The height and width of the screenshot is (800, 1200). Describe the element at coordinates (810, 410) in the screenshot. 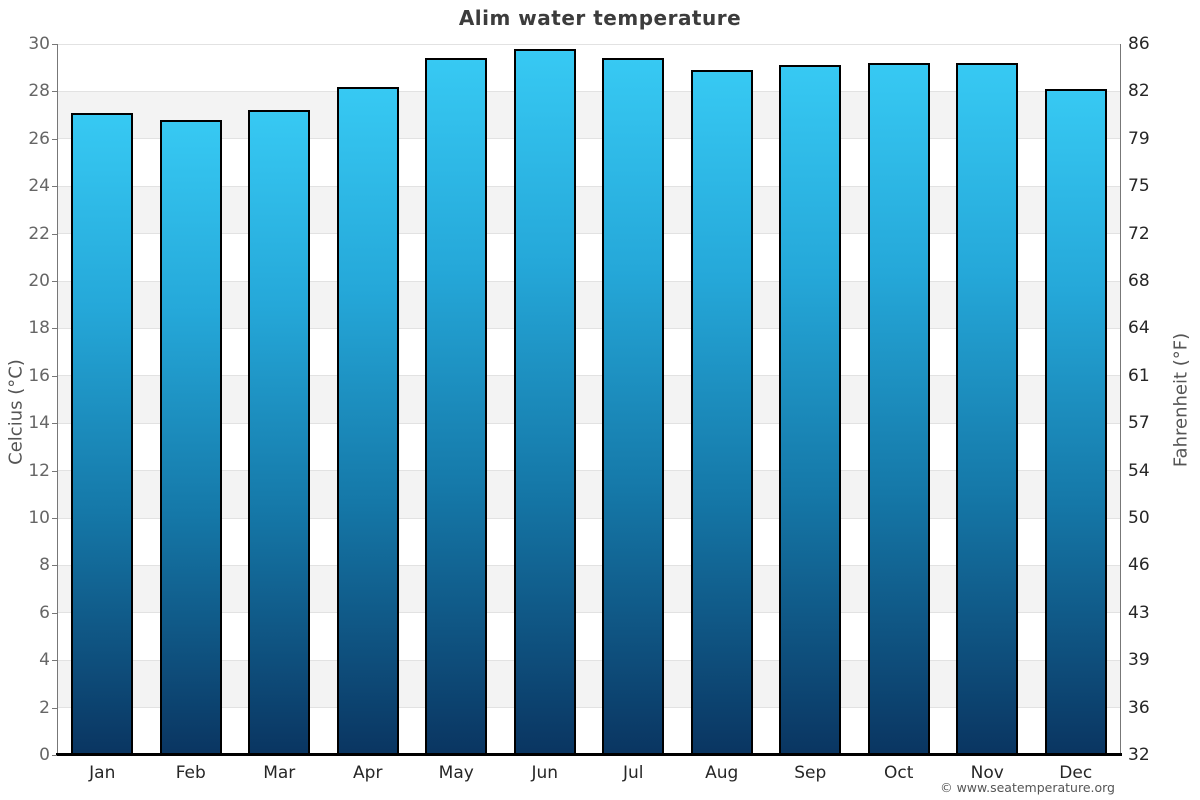

I see `bar-sep` at that location.